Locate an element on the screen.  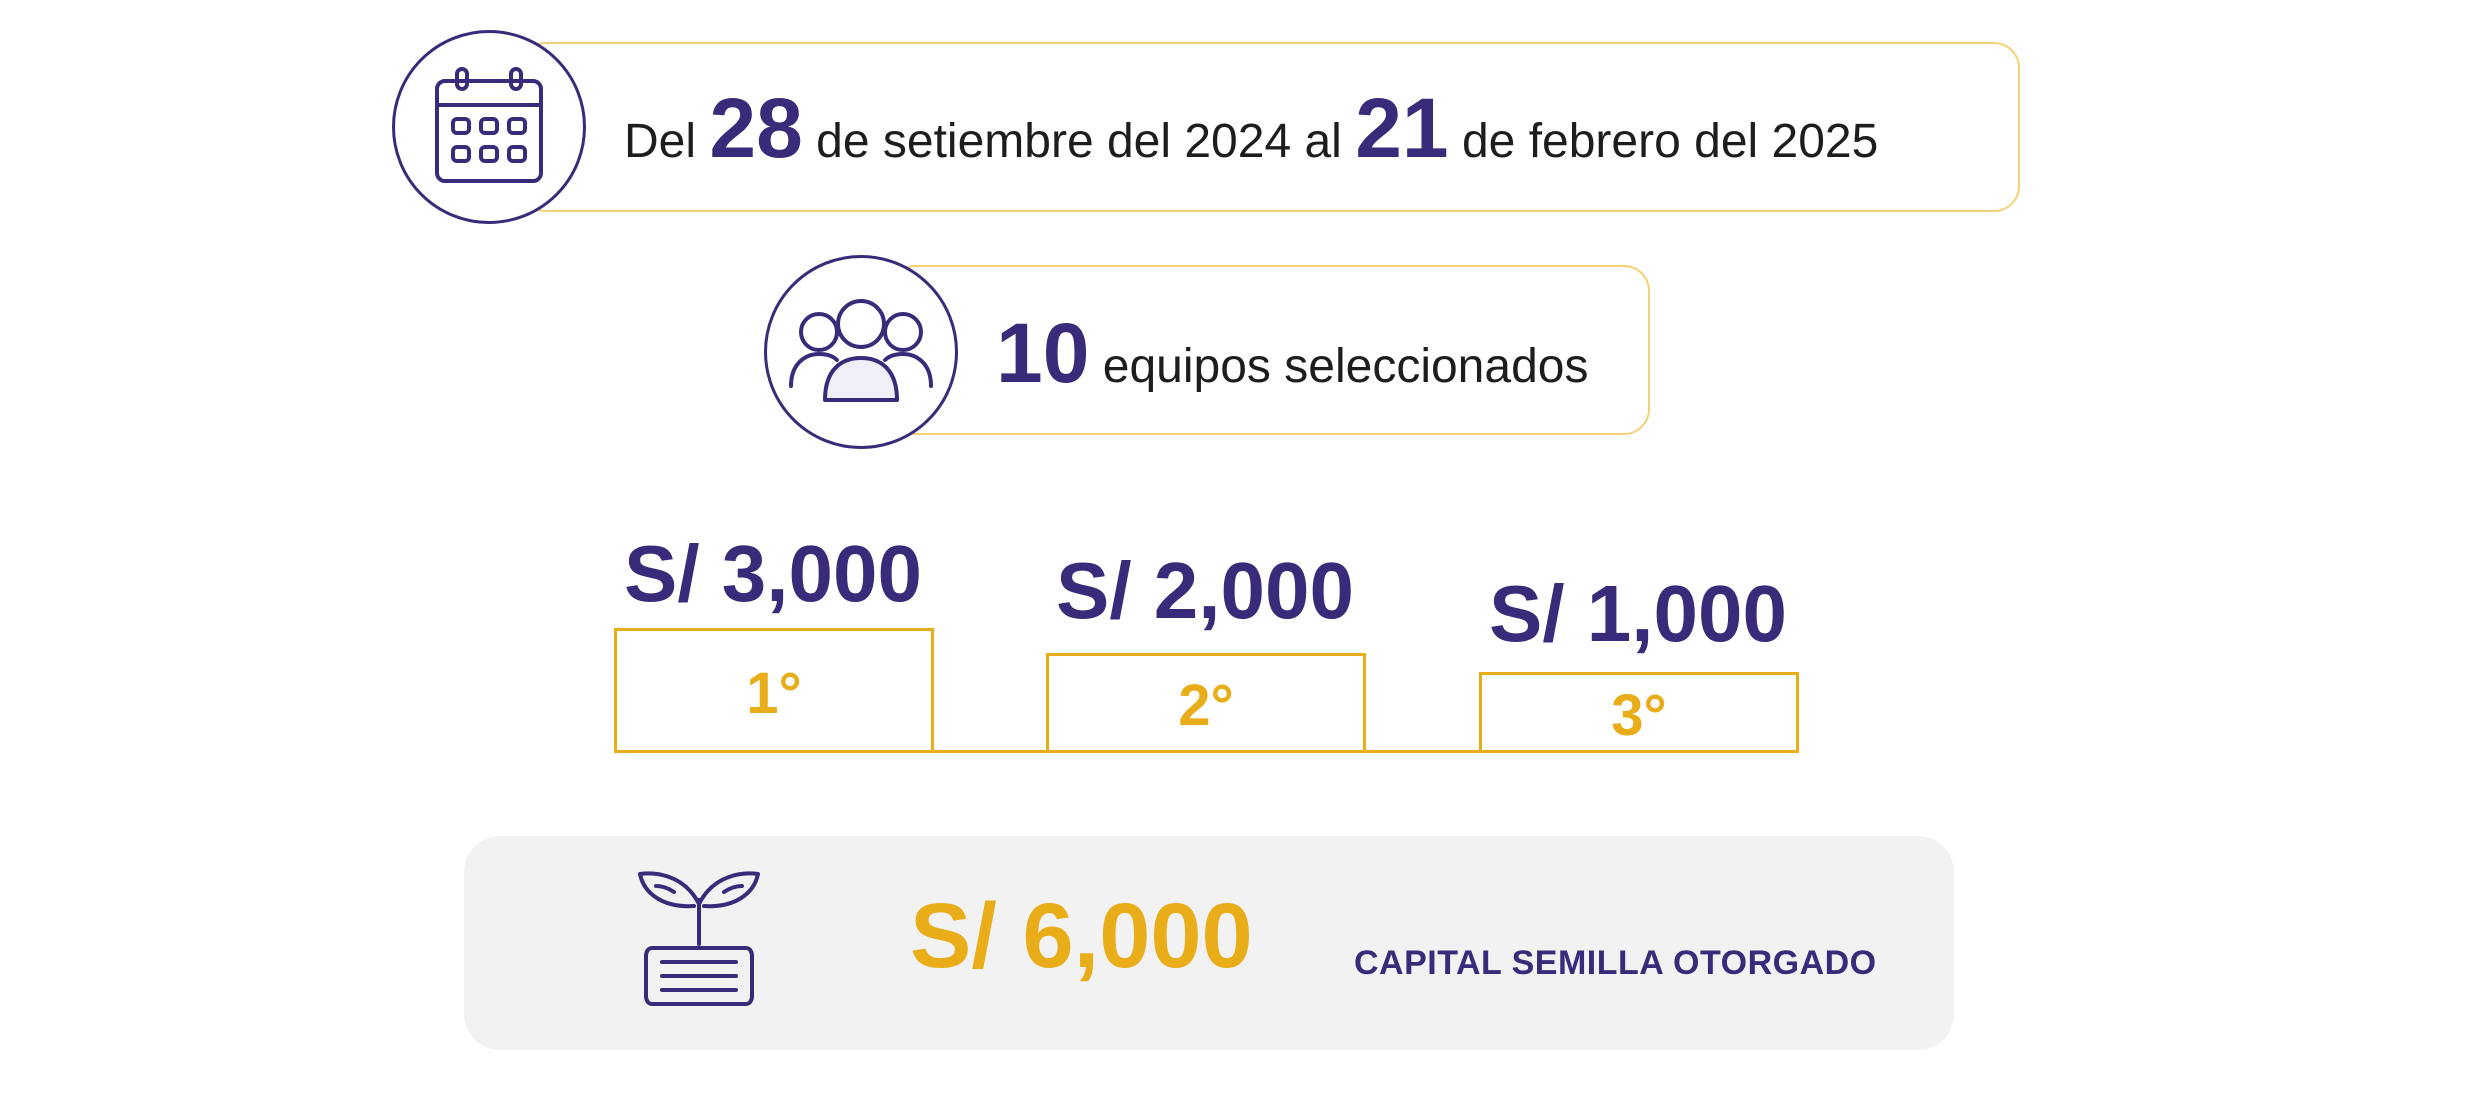
podium-first: 1° is located at coordinates (774, 690).